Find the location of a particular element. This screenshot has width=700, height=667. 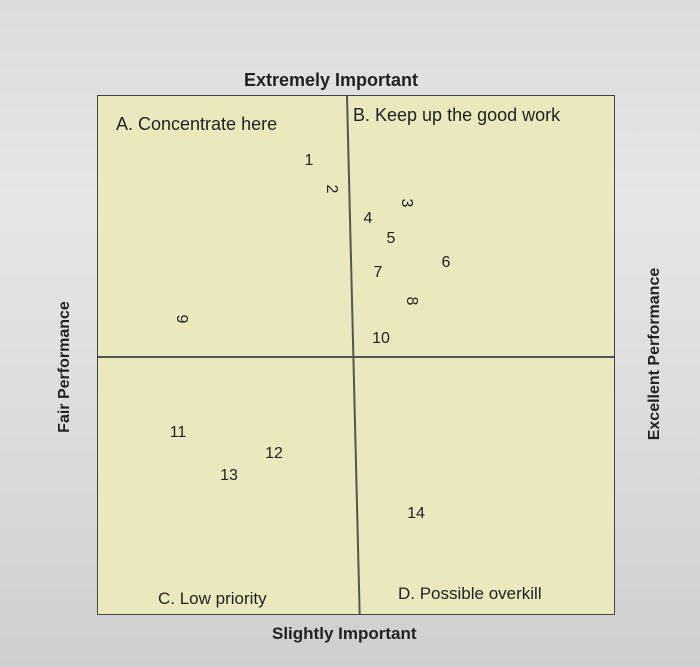

point-7: 7 is located at coordinates (378, 272).